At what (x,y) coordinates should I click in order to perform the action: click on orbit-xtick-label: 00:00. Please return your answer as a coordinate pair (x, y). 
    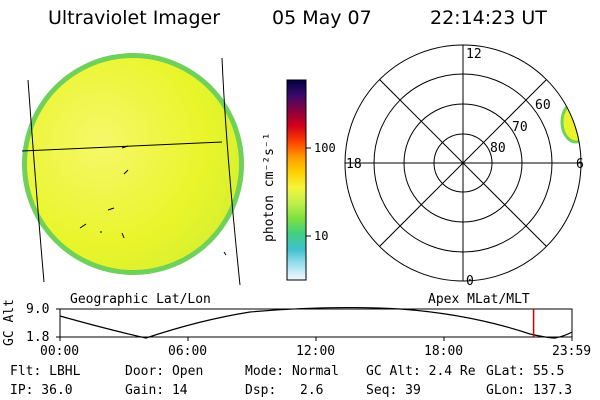
    Looking at the image, I should click on (60, 351).